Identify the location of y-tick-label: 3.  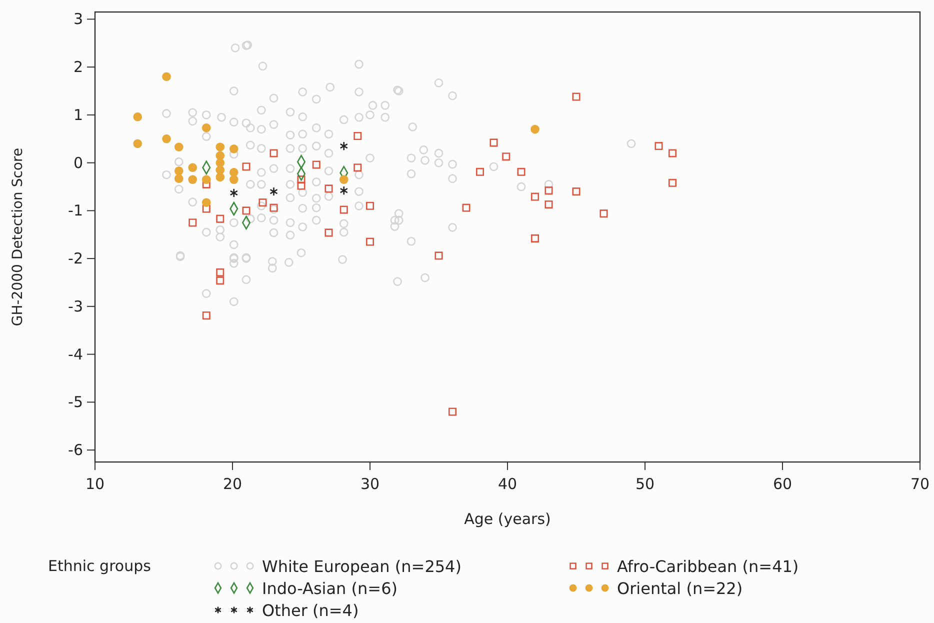
(78, 19).